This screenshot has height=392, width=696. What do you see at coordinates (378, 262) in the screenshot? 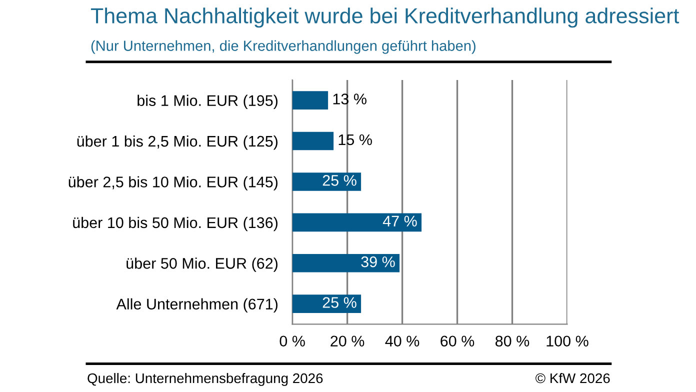
I see `data-label: 39 %` at bounding box center [378, 262].